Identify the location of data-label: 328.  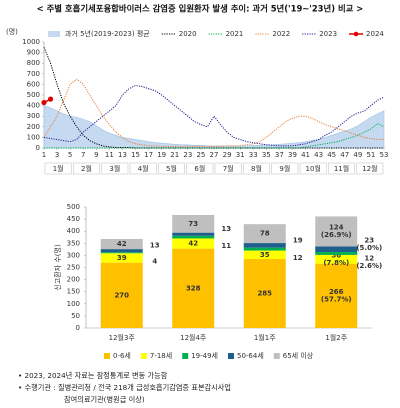
(193, 288).